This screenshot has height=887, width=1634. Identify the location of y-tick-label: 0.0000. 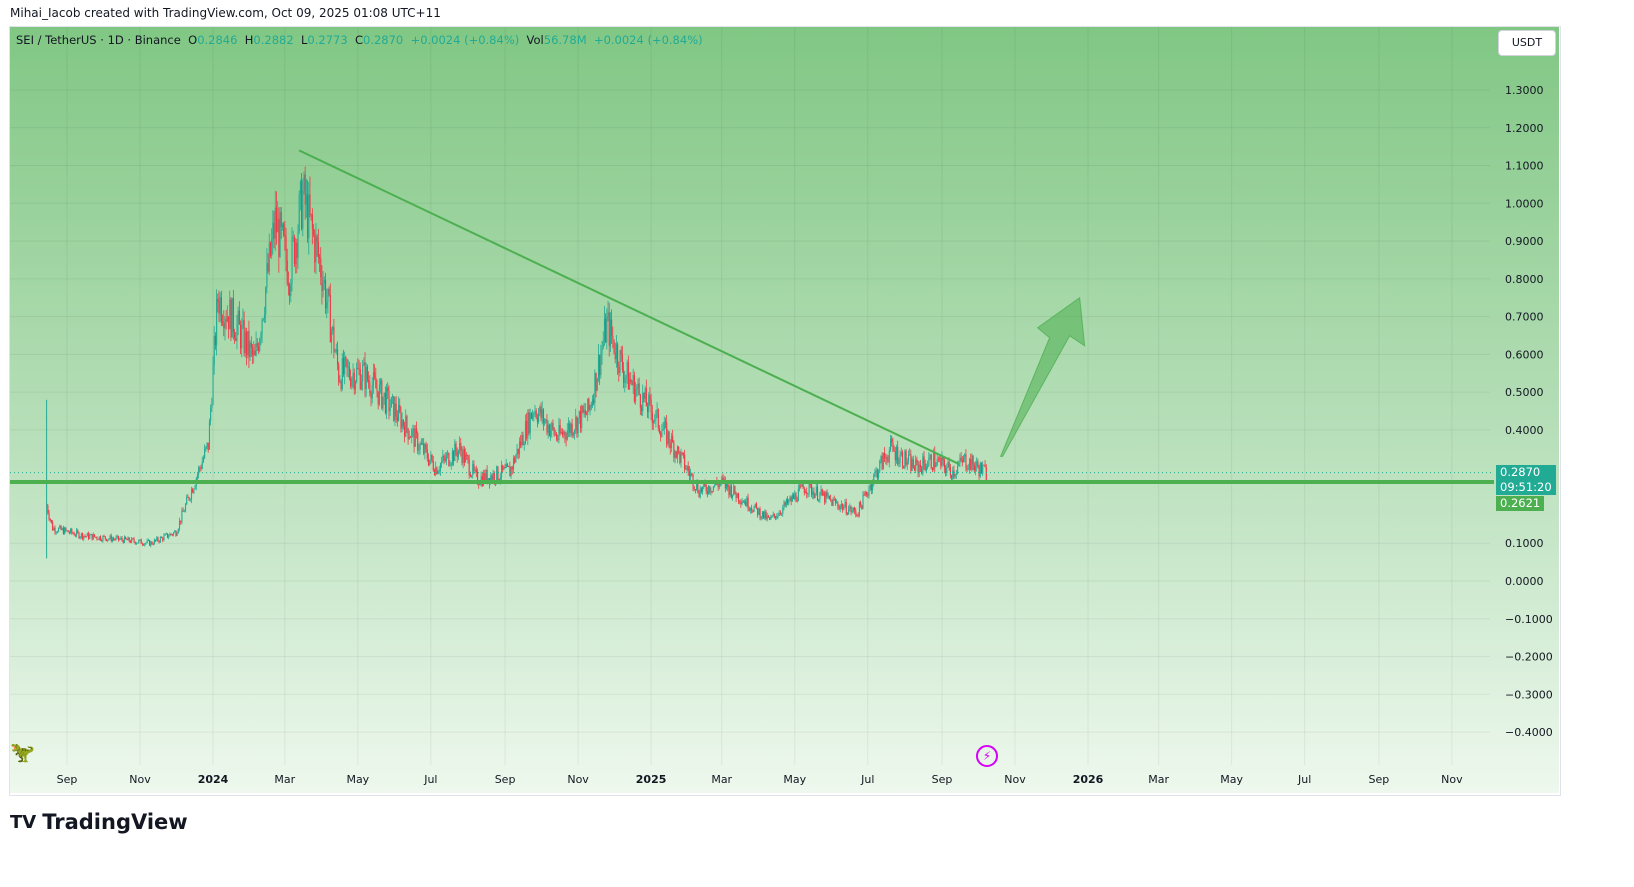
(1524, 581).